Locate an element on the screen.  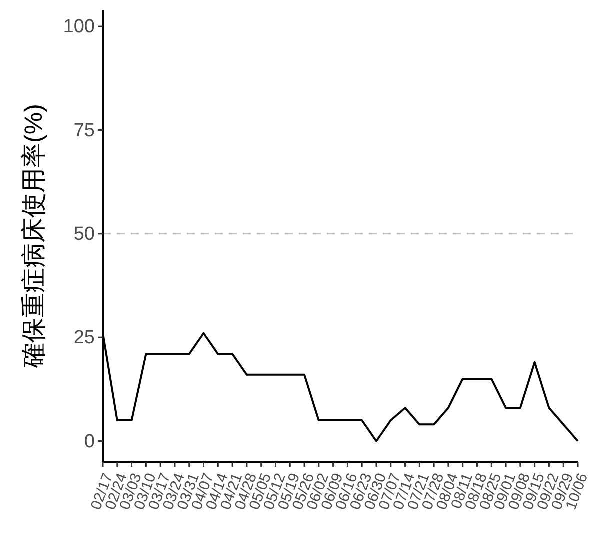
y-axis-title: 確保重症病床使用率(%) is located at coordinates (34, 236).